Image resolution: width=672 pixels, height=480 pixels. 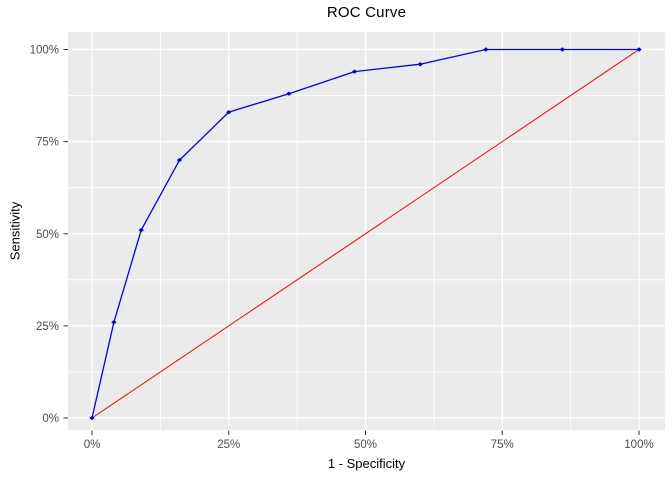 I want to click on x-tick-label: 25%, so click(x=228, y=445).